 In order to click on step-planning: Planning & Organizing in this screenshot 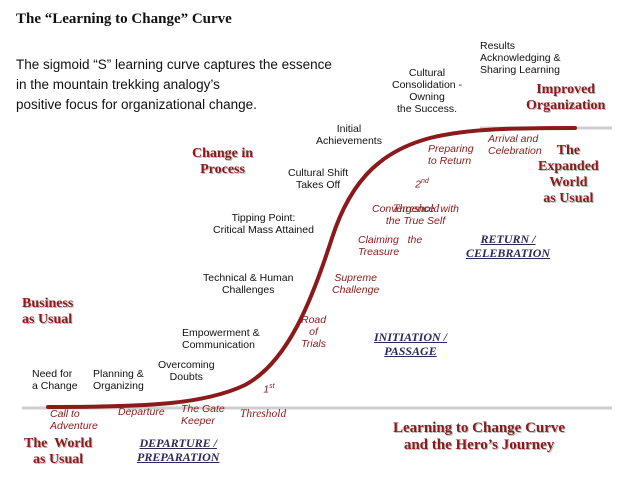, I will do `click(118, 380)`.